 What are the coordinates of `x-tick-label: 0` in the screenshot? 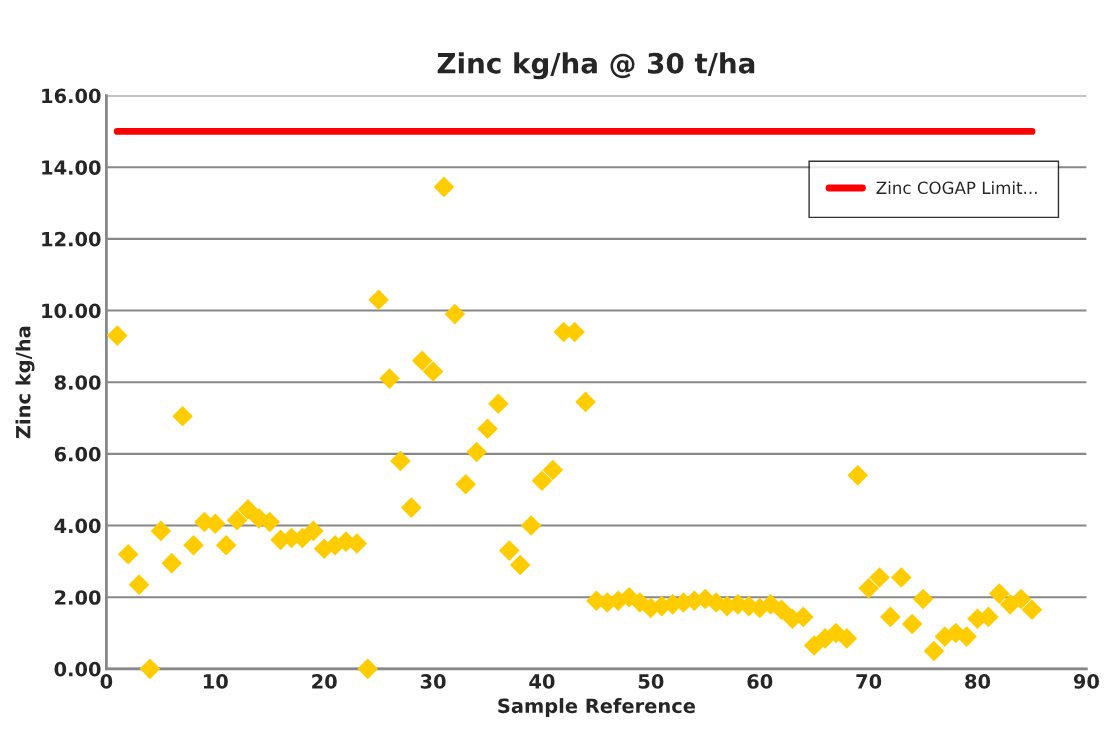 It's located at (106, 681).